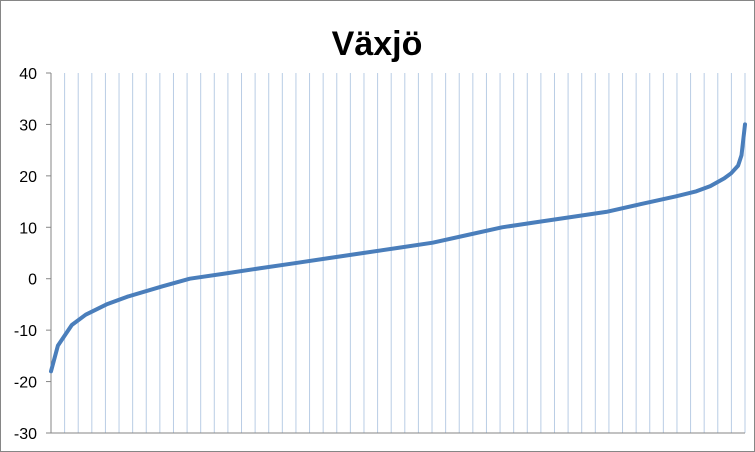  What do you see at coordinates (28, 74) in the screenshot?
I see `y-tick-label: 40` at bounding box center [28, 74].